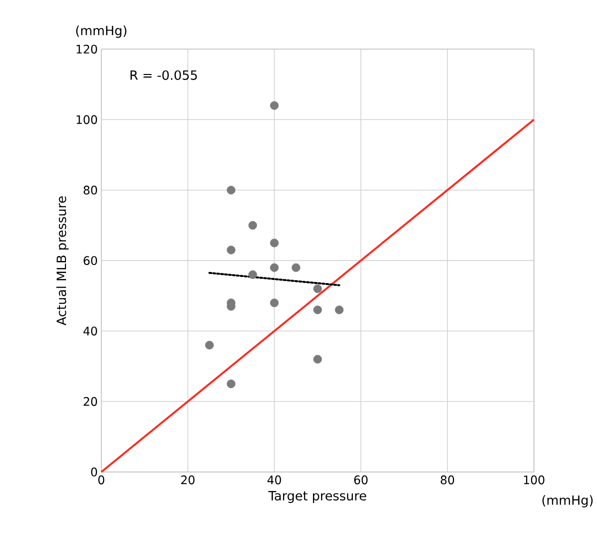 The width and height of the screenshot is (597, 548). I want to click on y-tick-label: 40, so click(90, 331).